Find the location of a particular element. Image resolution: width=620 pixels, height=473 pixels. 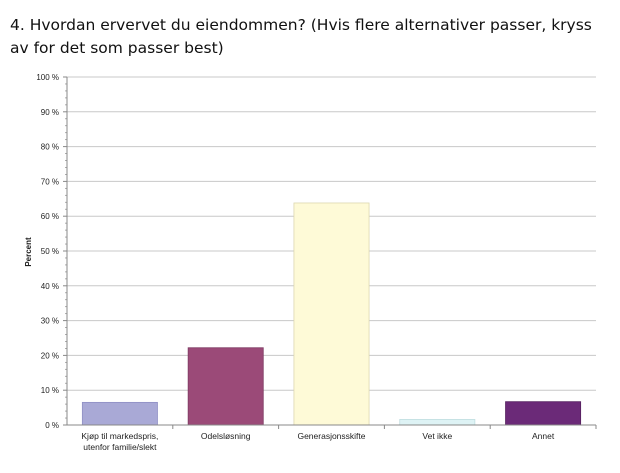

x-category-label-line: utenfor familie/slekt is located at coordinates (120, 447).